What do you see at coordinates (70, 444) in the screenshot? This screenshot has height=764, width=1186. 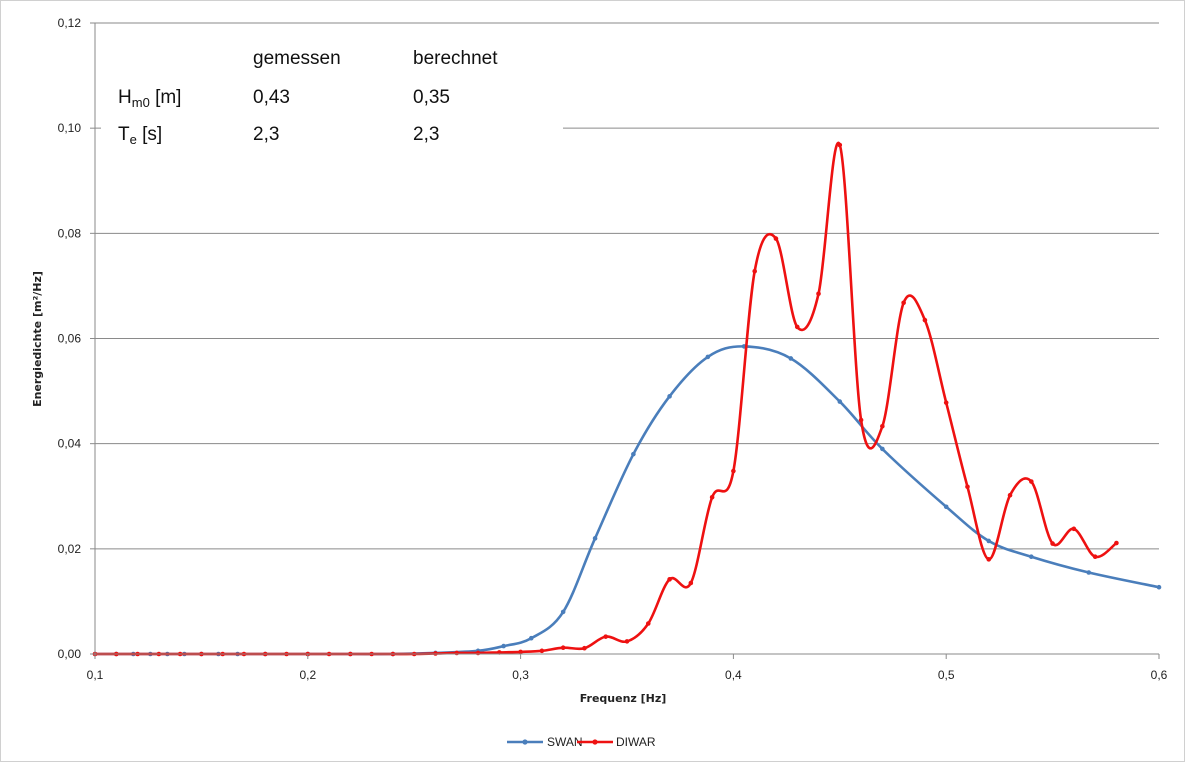 I see `y-tick-label: 0,04` at bounding box center [70, 444].